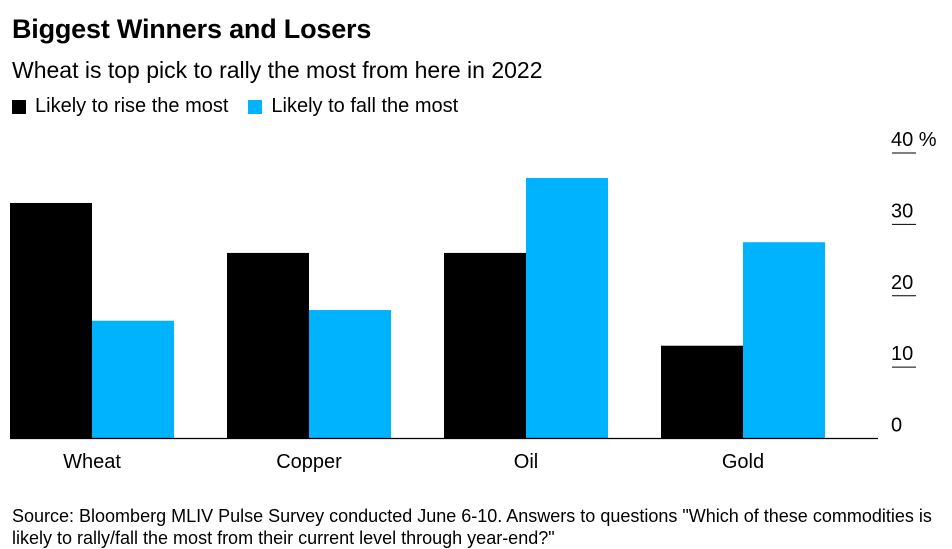 Image resolution: width=952 pixels, height=549 pixels. Describe the element at coordinates (896, 426) in the screenshot. I see `y-tick-label-0: 0` at that location.